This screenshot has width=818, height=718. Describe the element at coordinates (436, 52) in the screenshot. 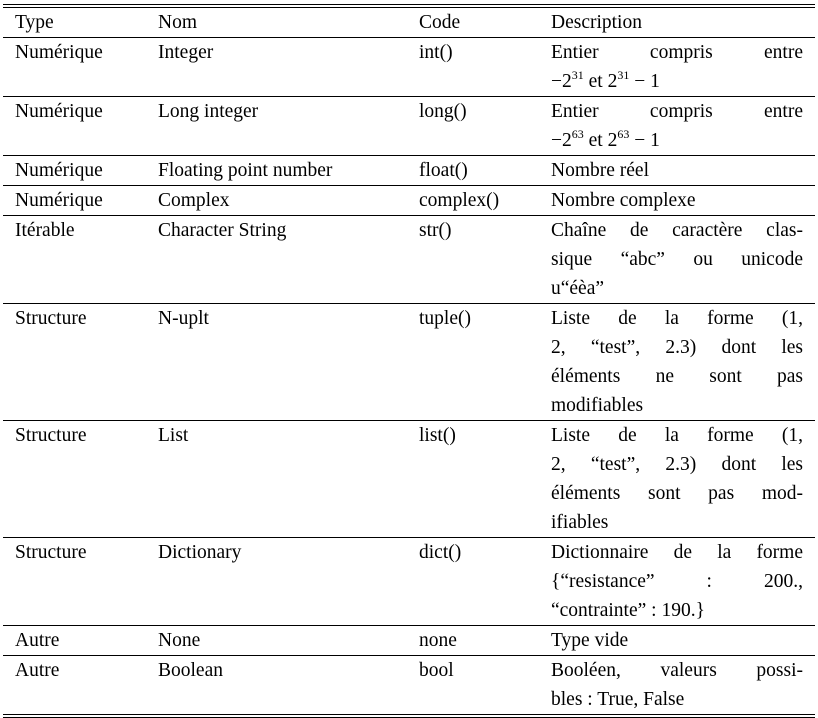

I see `cell-code: int()` at that location.